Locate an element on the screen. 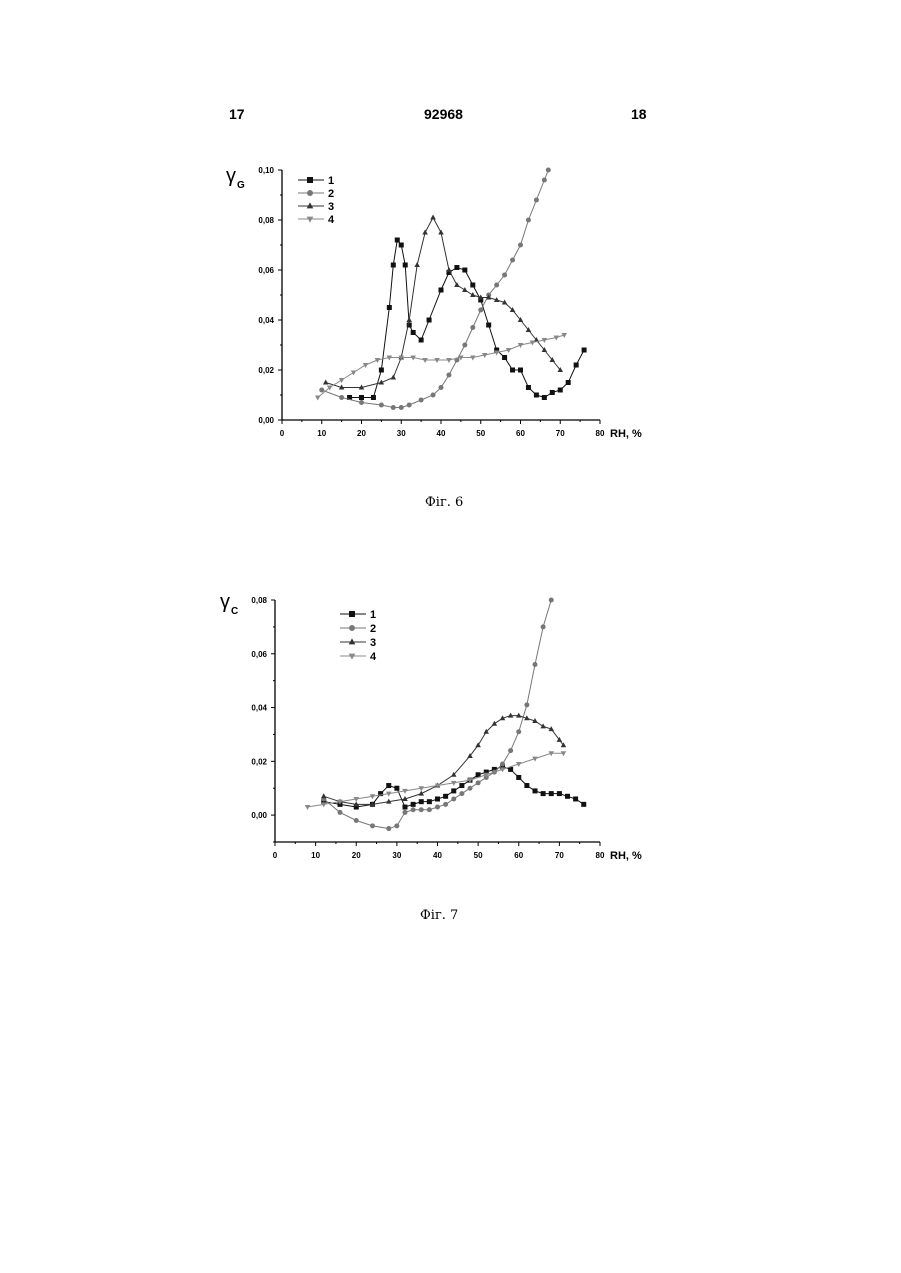  patent-number: 92968 is located at coordinates (443, 114).